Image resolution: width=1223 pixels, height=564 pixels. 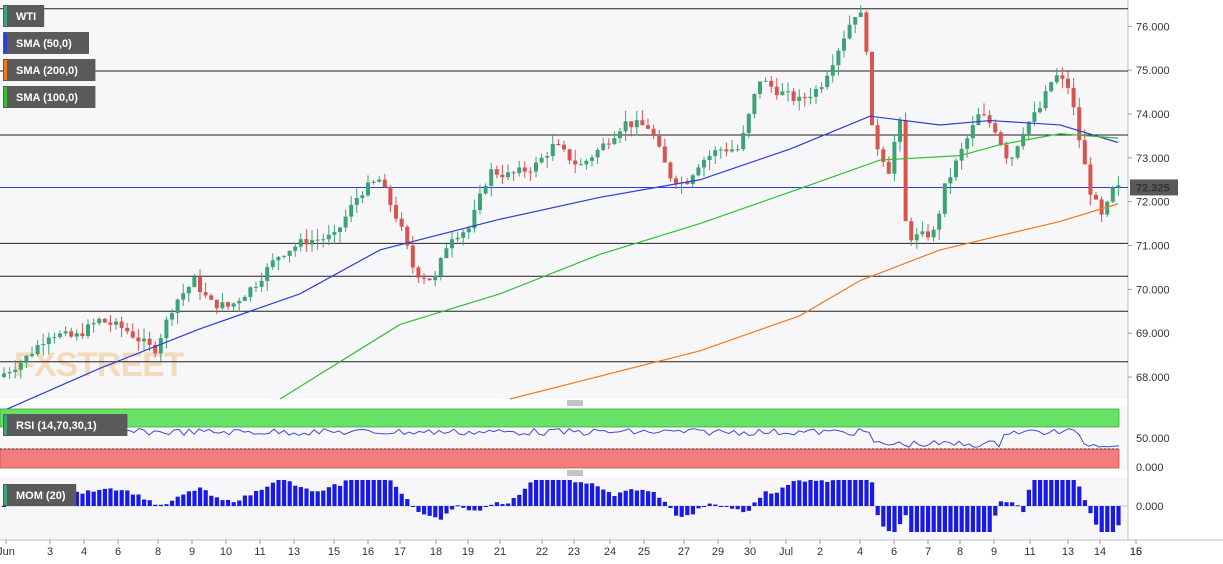 I want to click on price-tick-label: 70.000, so click(x=1153, y=290).